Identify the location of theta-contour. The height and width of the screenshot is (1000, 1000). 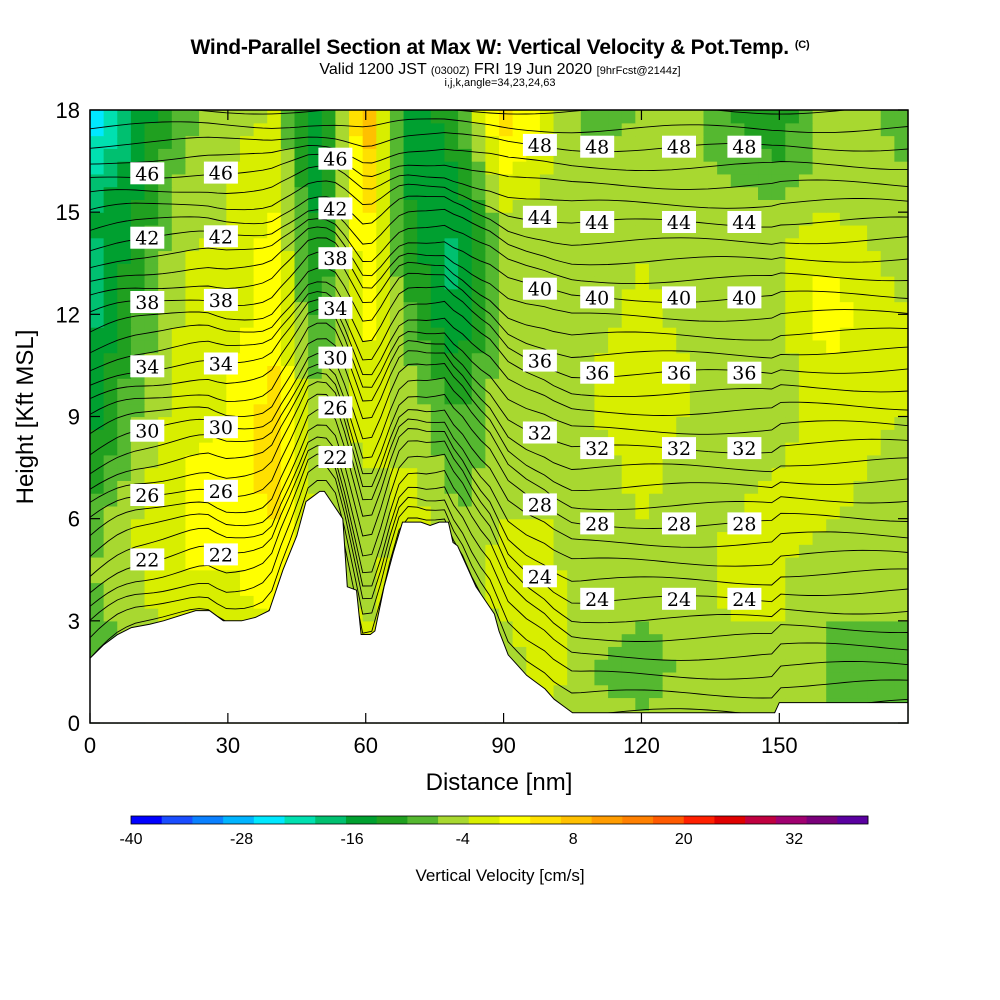
(499, 279).